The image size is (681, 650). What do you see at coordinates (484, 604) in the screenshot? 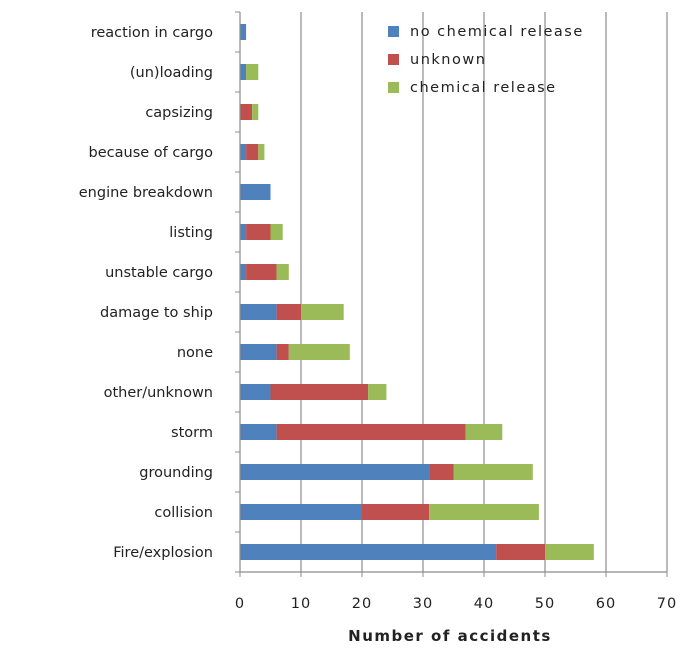
I see `x-tick-label: 40` at bounding box center [484, 604].